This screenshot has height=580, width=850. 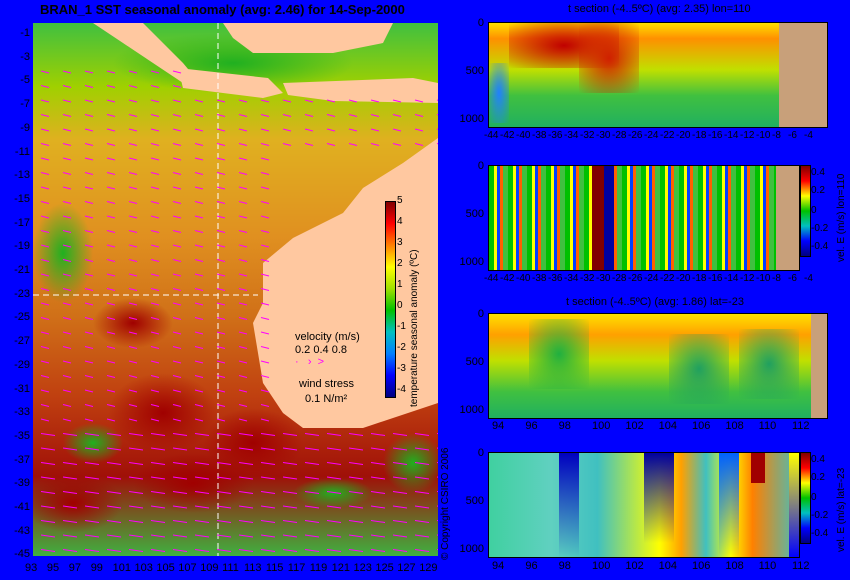 I want to click on velocity-legend-label: velocity (m/s), so click(x=327, y=337).